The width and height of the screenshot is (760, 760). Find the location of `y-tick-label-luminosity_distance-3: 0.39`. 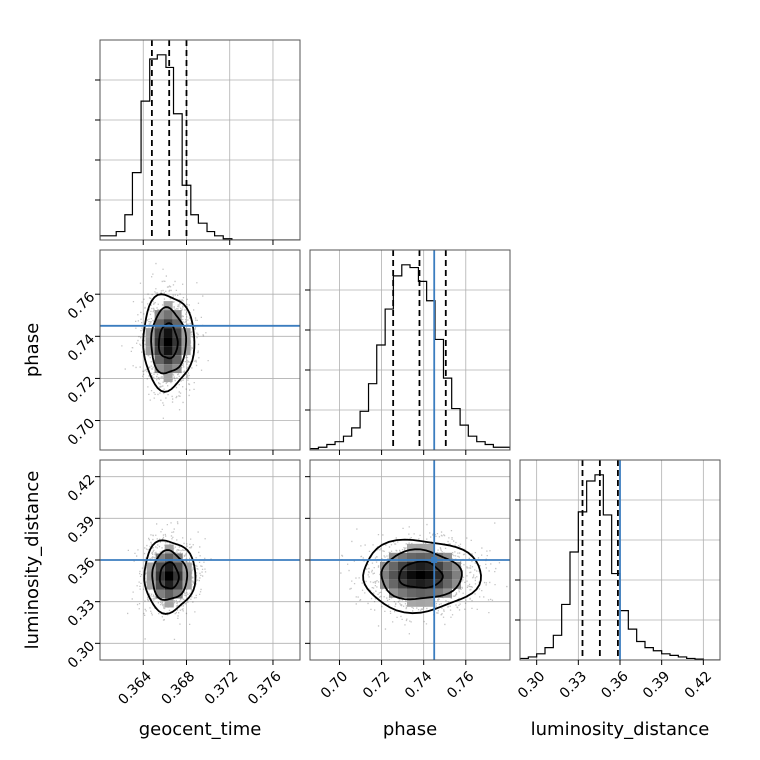

y-tick-label-luminosity_distance-3: 0.39 is located at coordinates (81, 529).